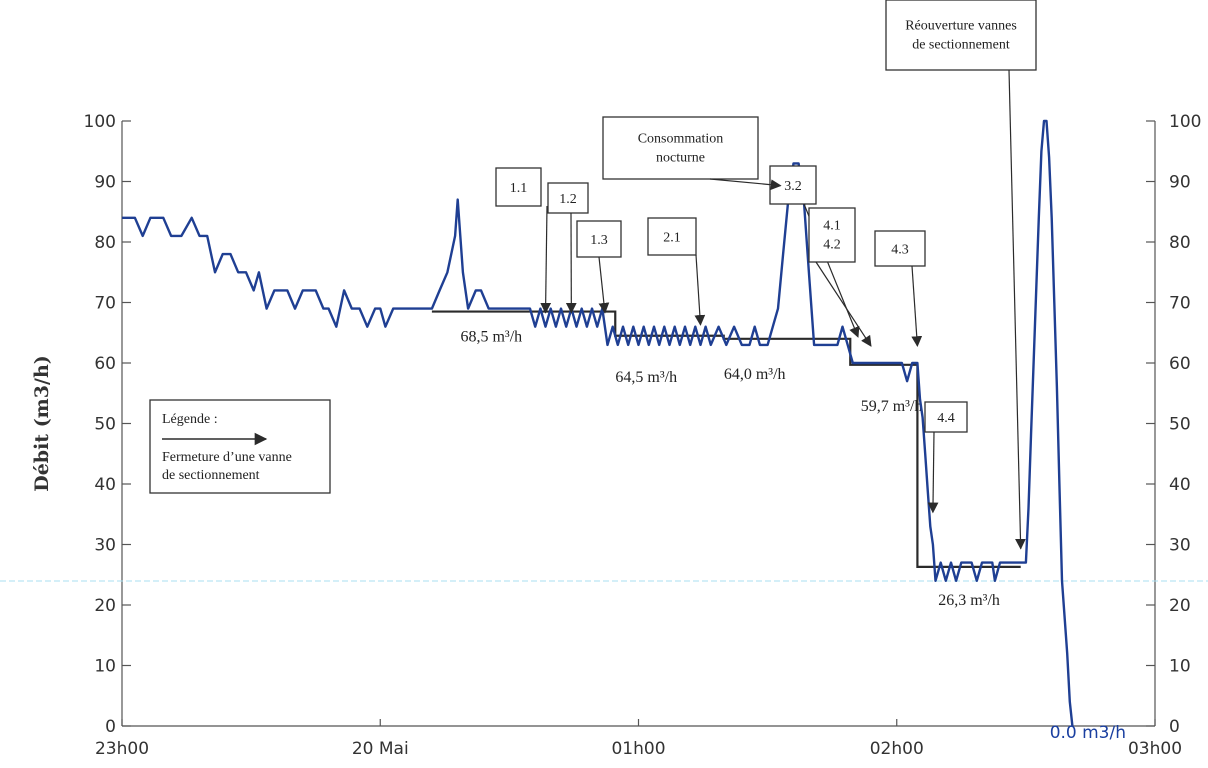 Image resolution: width=1208 pixels, height=768 pixels. What do you see at coordinates (755, 374) in the screenshot?
I see `mean-level-label: 64,0 m³/h` at bounding box center [755, 374].